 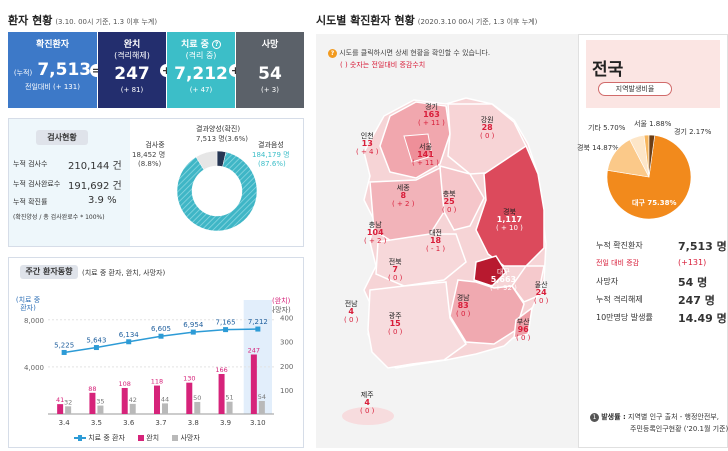 I want to click on treatment-card: 치료 중 ? (격리 중) 7,212 (+ 47), so click(x=201, y=70).